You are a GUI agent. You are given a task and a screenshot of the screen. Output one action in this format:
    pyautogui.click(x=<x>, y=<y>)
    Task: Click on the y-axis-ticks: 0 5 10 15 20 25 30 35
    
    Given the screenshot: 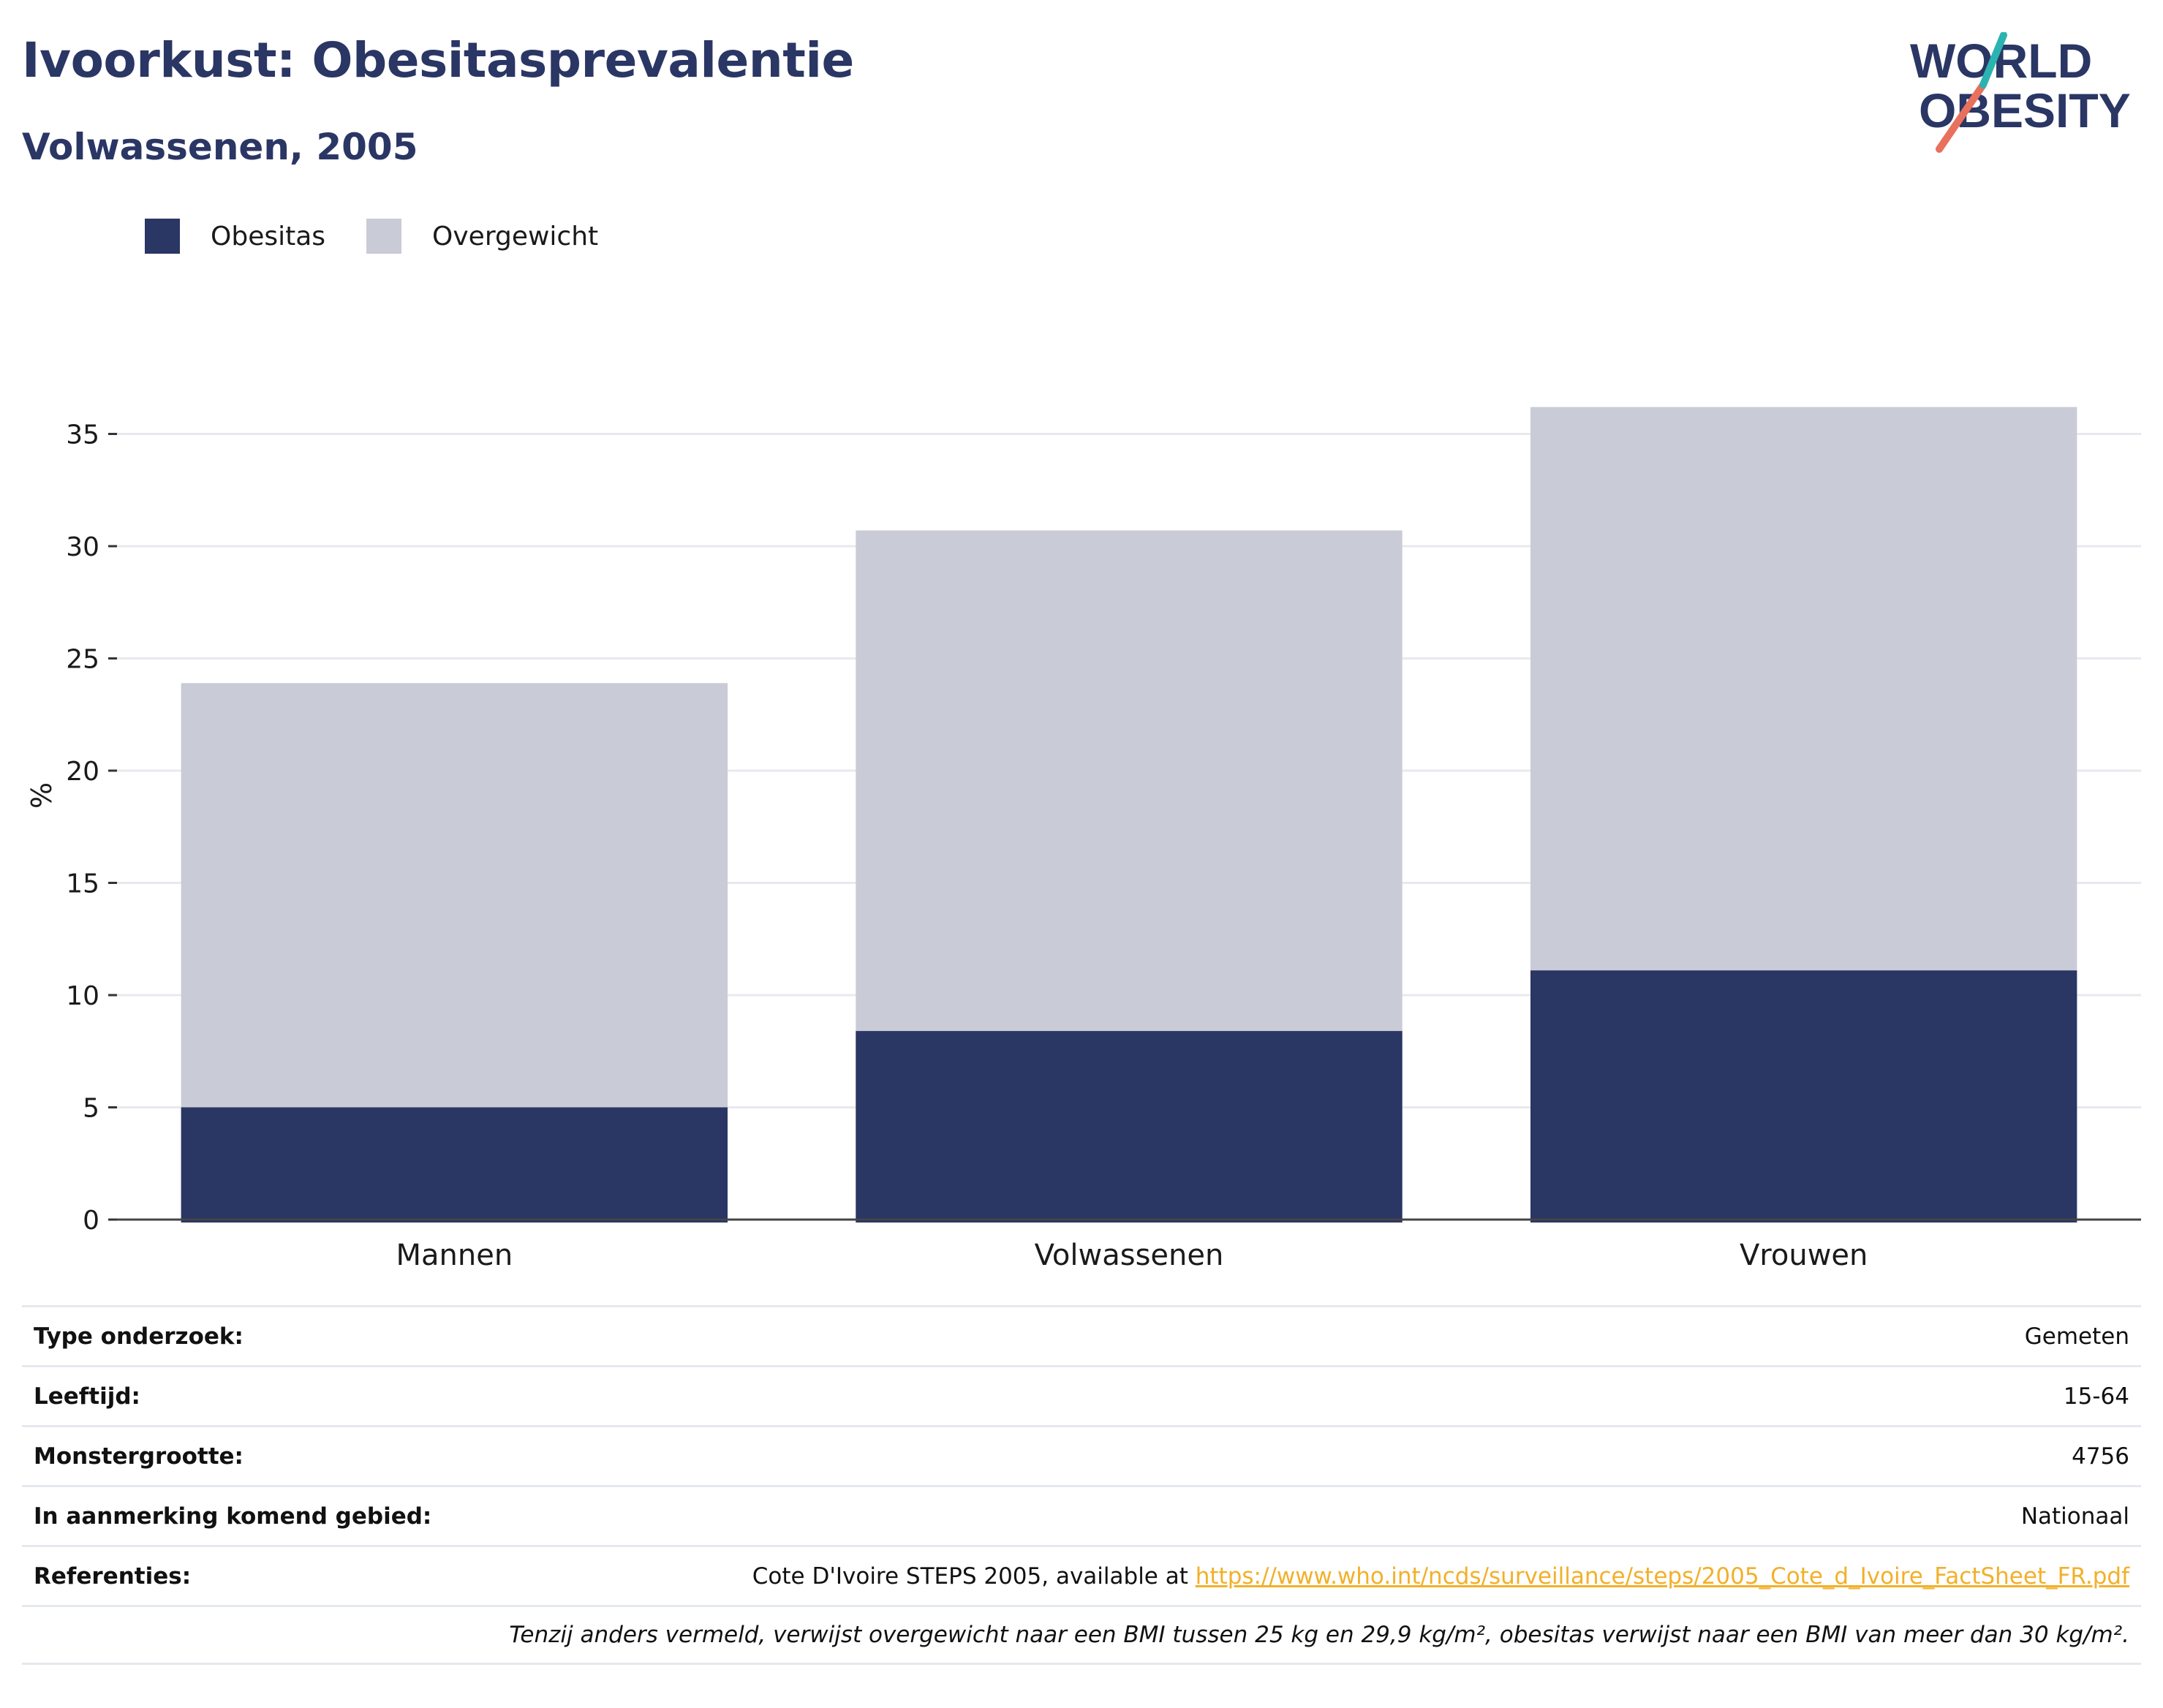 What is the action you would take?
    pyautogui.click(x=91, y=828)
    